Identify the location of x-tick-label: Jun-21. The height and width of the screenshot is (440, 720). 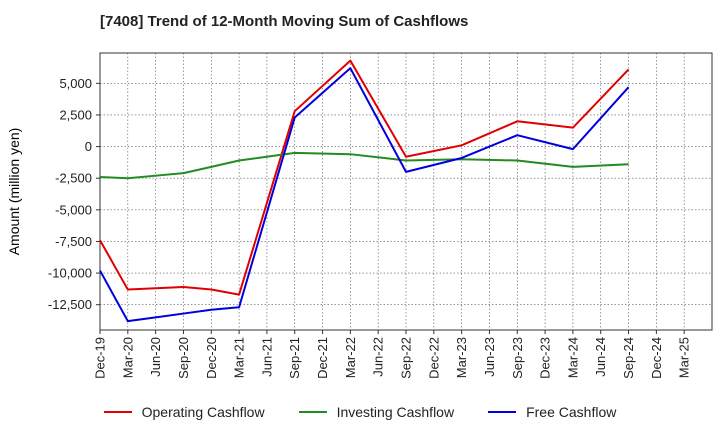
(266, 357).